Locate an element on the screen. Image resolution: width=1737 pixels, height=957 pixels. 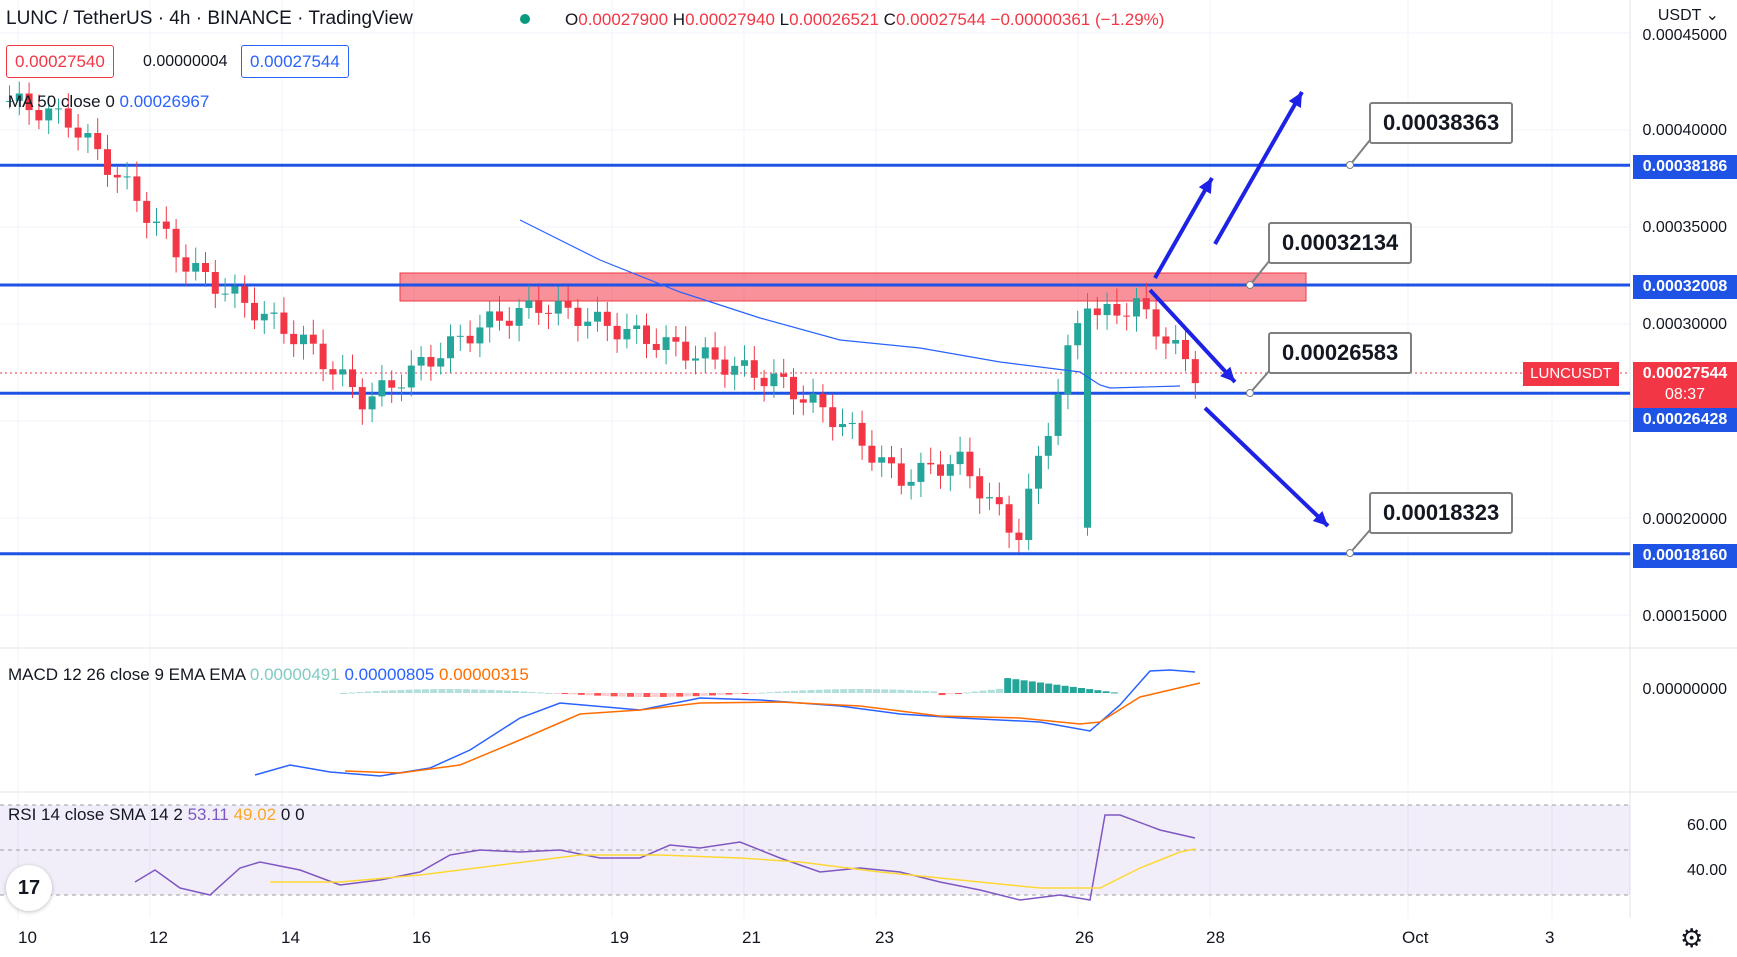
macd-axis-label: 0.00000000 is located at coordinates (1684, 689).